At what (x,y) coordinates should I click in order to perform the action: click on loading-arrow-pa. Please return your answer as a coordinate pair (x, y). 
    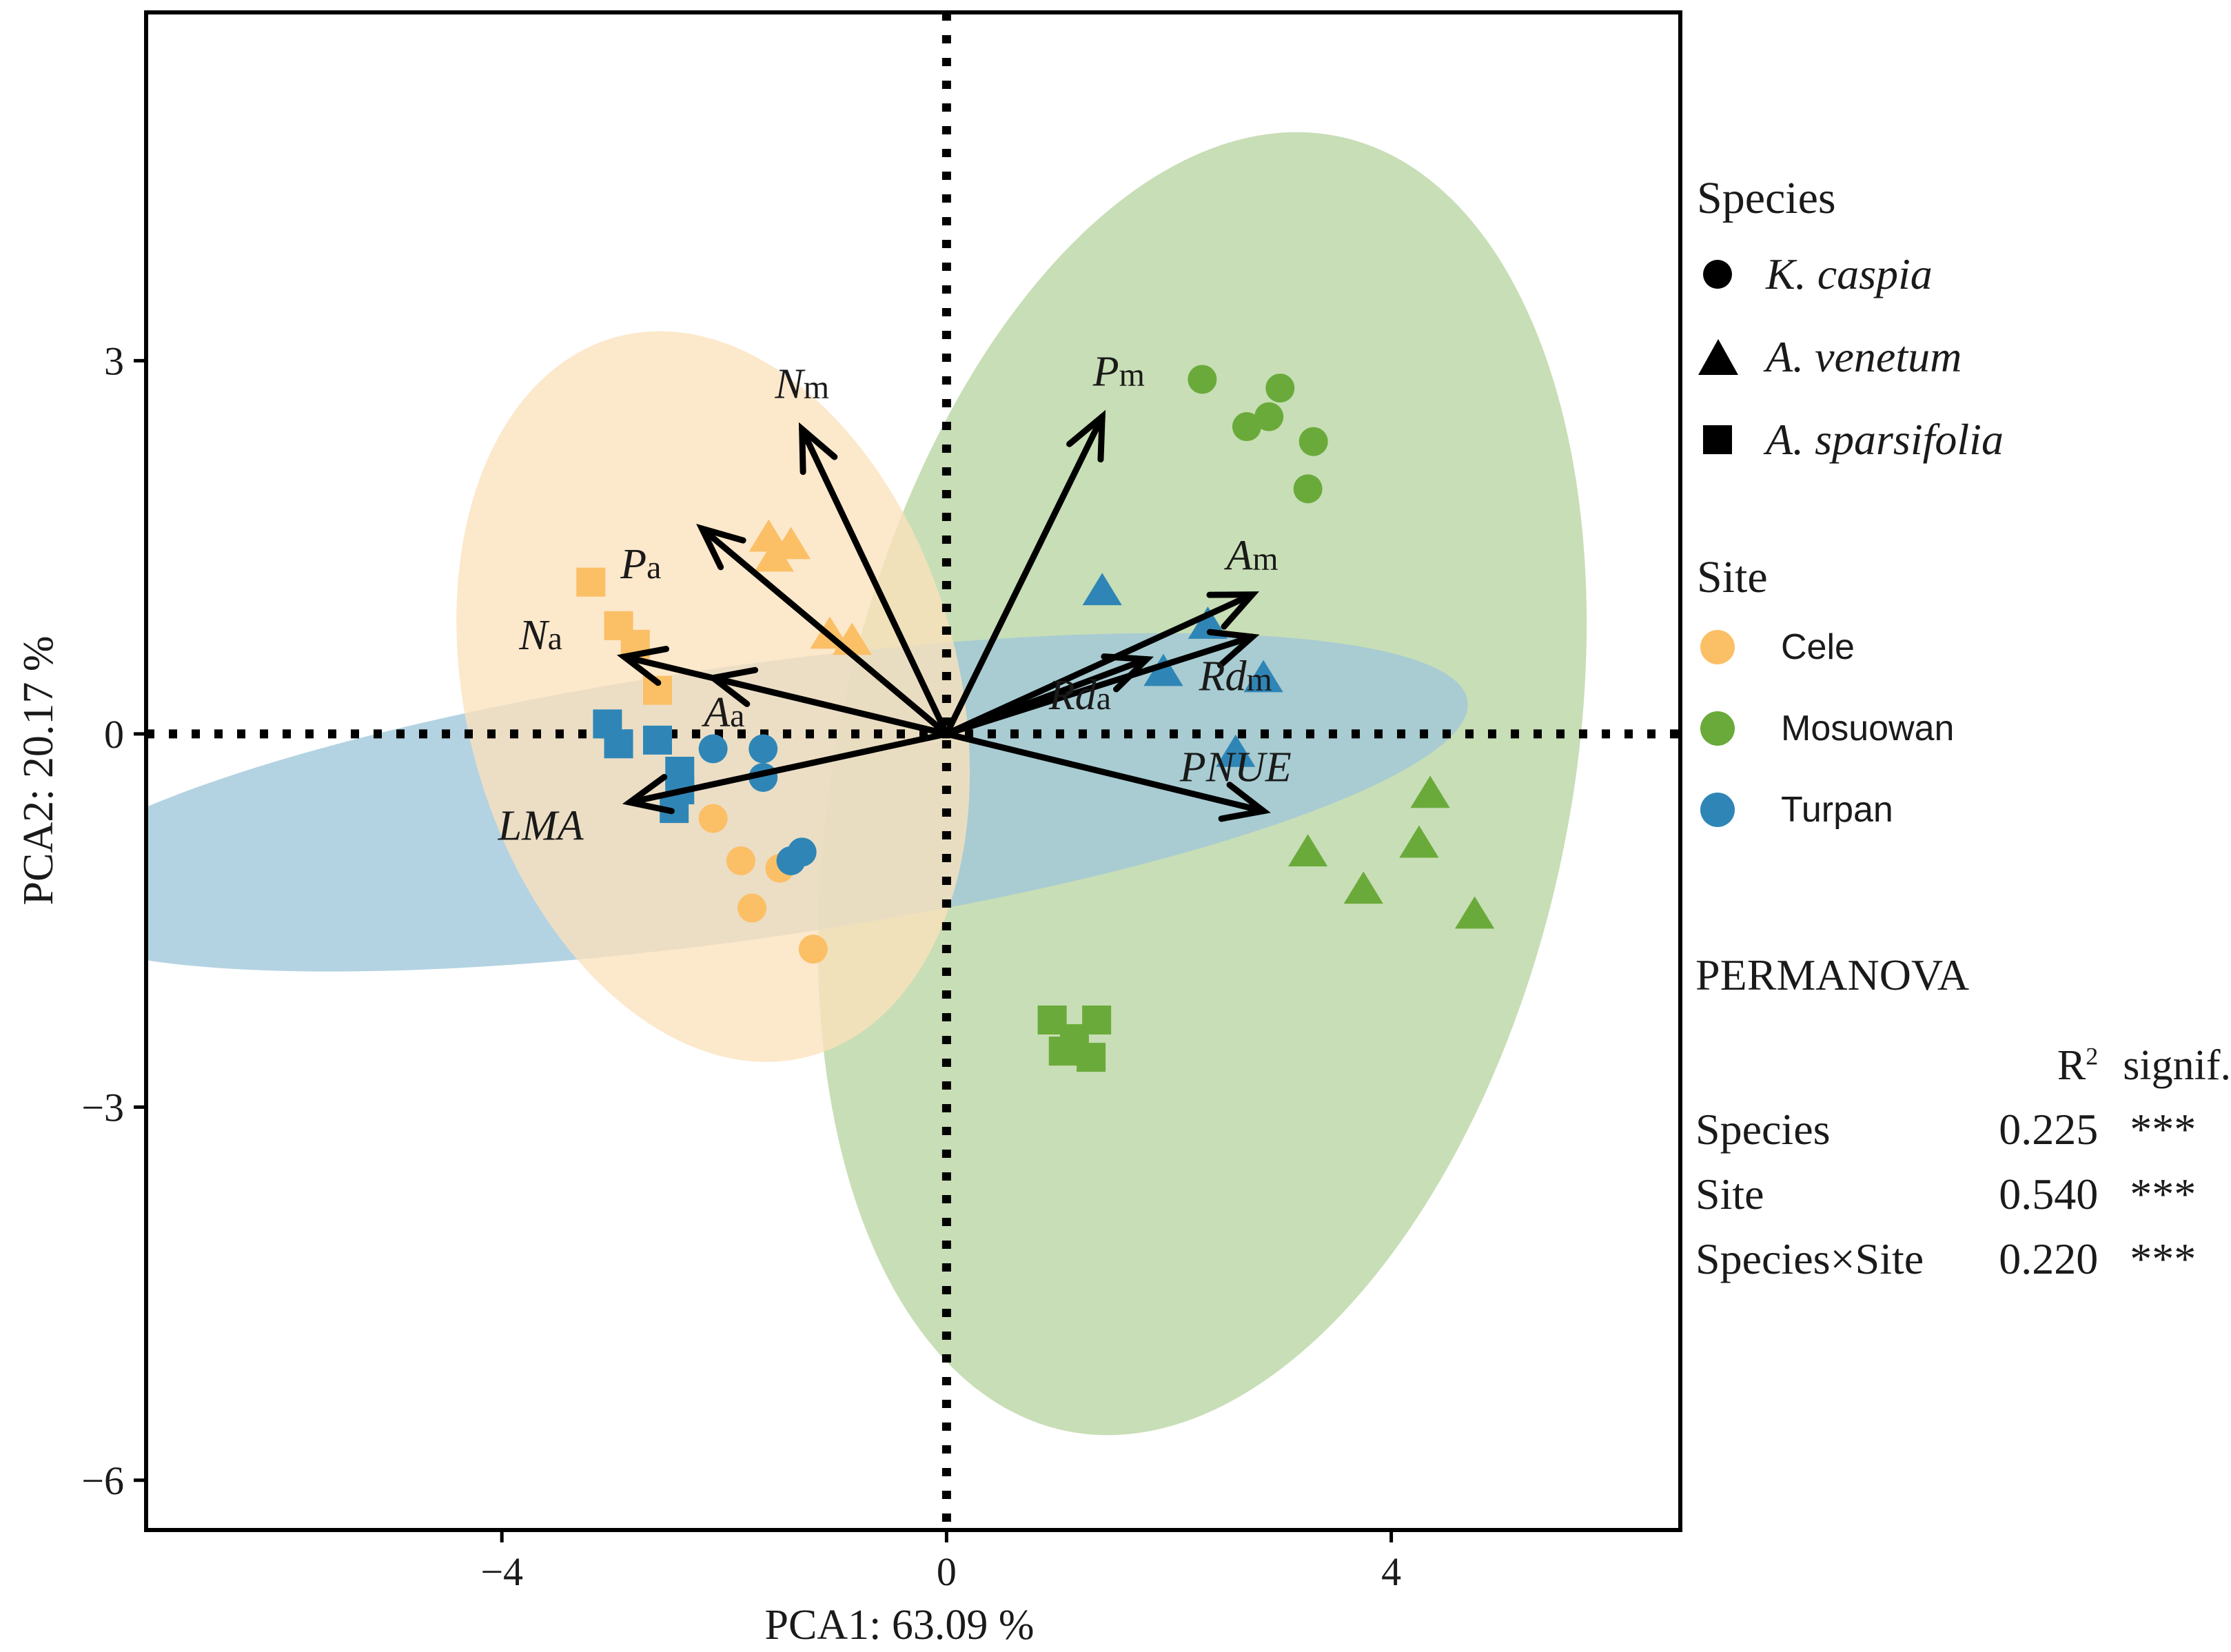
    Looking at the image, I should click on (824, 631).